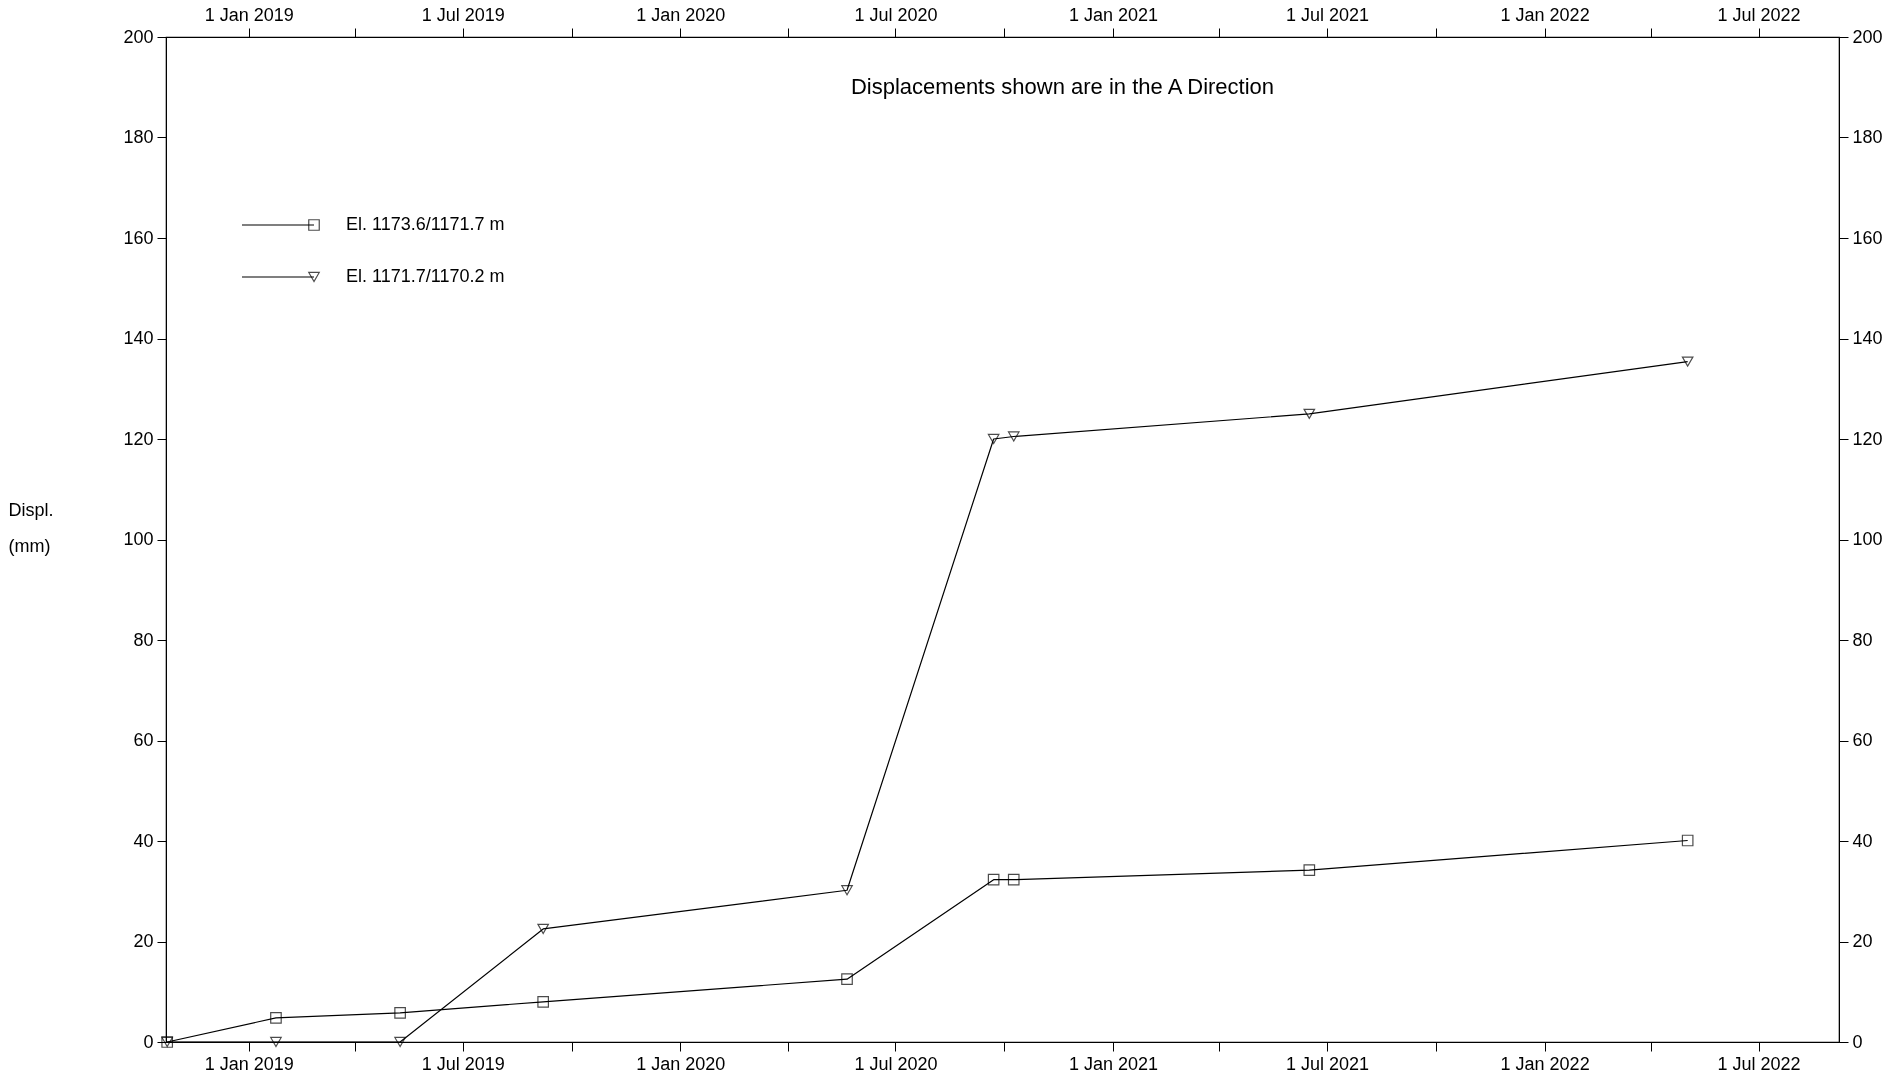 Image resolution: width=1902 pixels, height=1080 pixels. What do you see at coordinates (1857, 1041) in the screenshot?
I see `y2-tick-label: 0` at bounding box center [1857, 1041].